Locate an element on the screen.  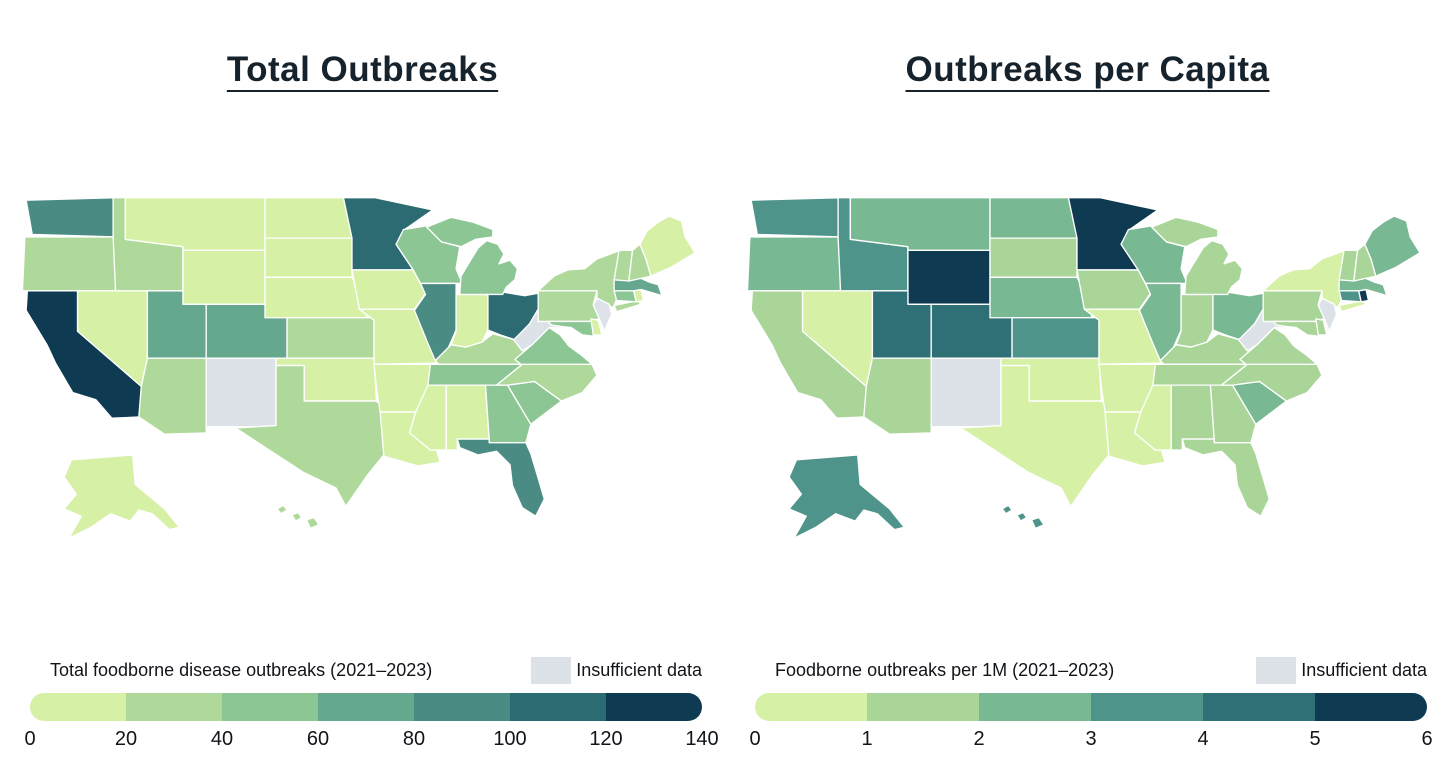
colorbar-tick: 3 is located at coordinates (1091, 739).